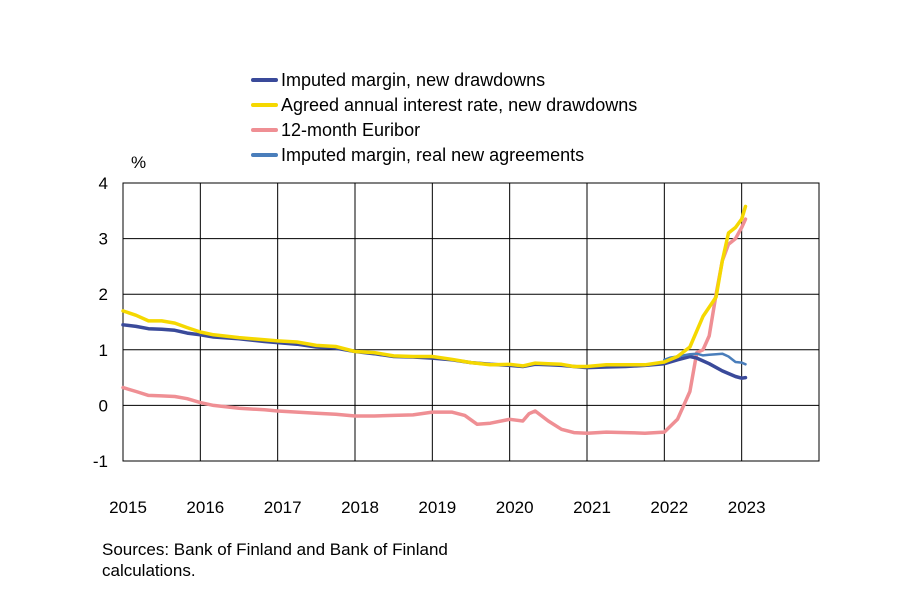 The width and height of the screenshot is (908, 593). I want to click on legend-entry: 12-month Euribor, so click(350, 130).